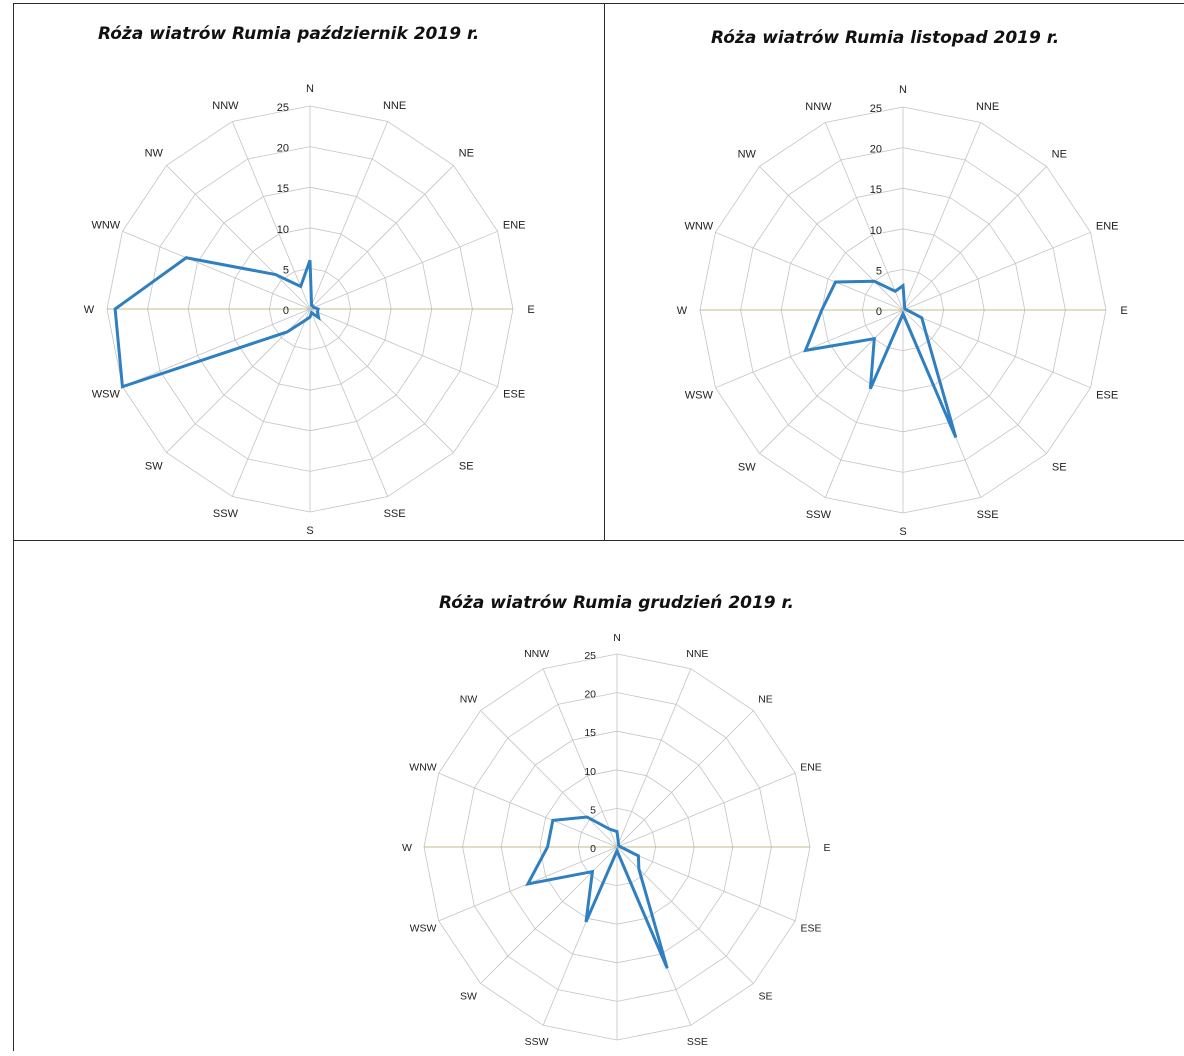 Image resolution: width=1184 pixels, height=1056 pixels. Describe the element at coordinates (616, 603) in the screenshot. I see `chart-title: Róża wiatrów Rumia grudzień 2019 r.` at that location.